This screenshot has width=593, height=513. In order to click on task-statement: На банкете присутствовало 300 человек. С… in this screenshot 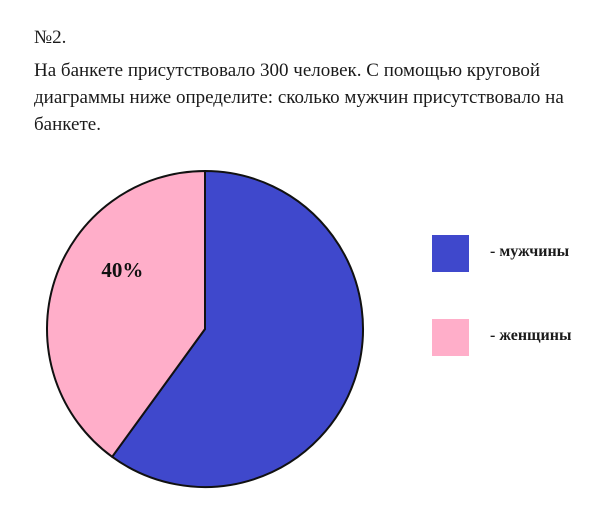, I will do `click(299, 97)`.